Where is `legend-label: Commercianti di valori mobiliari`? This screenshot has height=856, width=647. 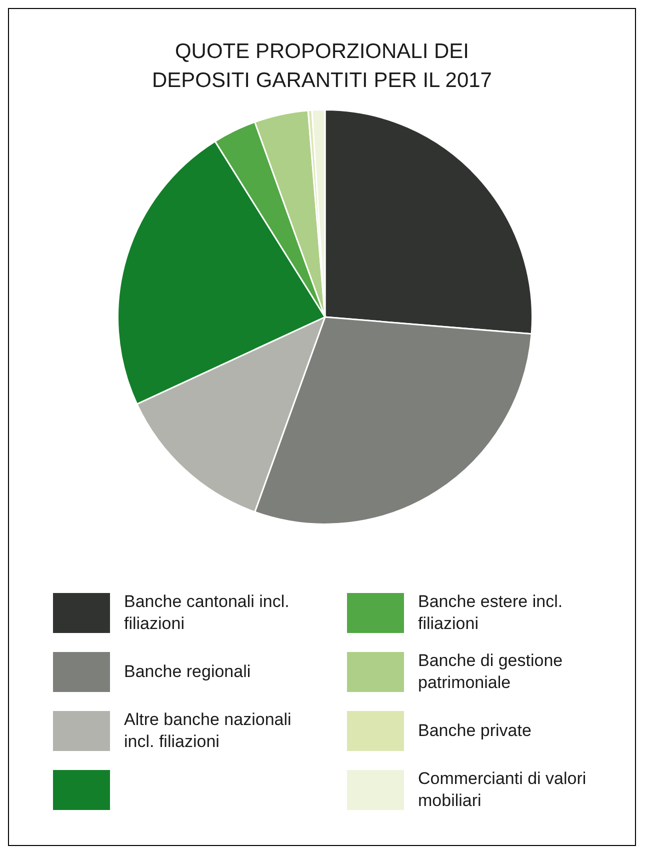
legend-label: Commercianti di valori mobiliari is located at coordinates (503, 790).